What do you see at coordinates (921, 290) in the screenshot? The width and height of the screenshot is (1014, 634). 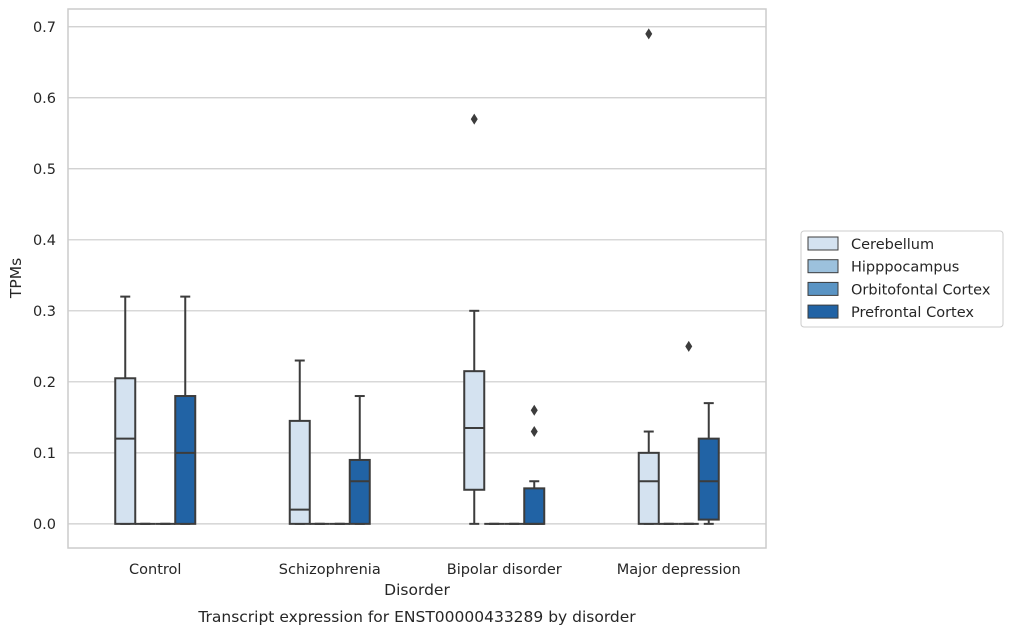 I see `legend-label: Orbitofontal Cortex` at bounding box center [921, 290].